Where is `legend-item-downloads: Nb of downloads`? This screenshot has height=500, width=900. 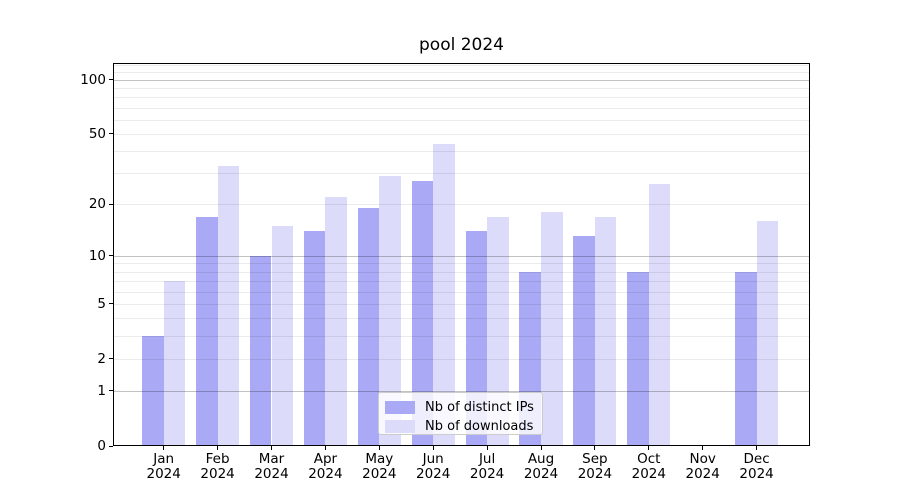 legend-item-downloads: Nb of downloads is located at coordinates (463, 426).